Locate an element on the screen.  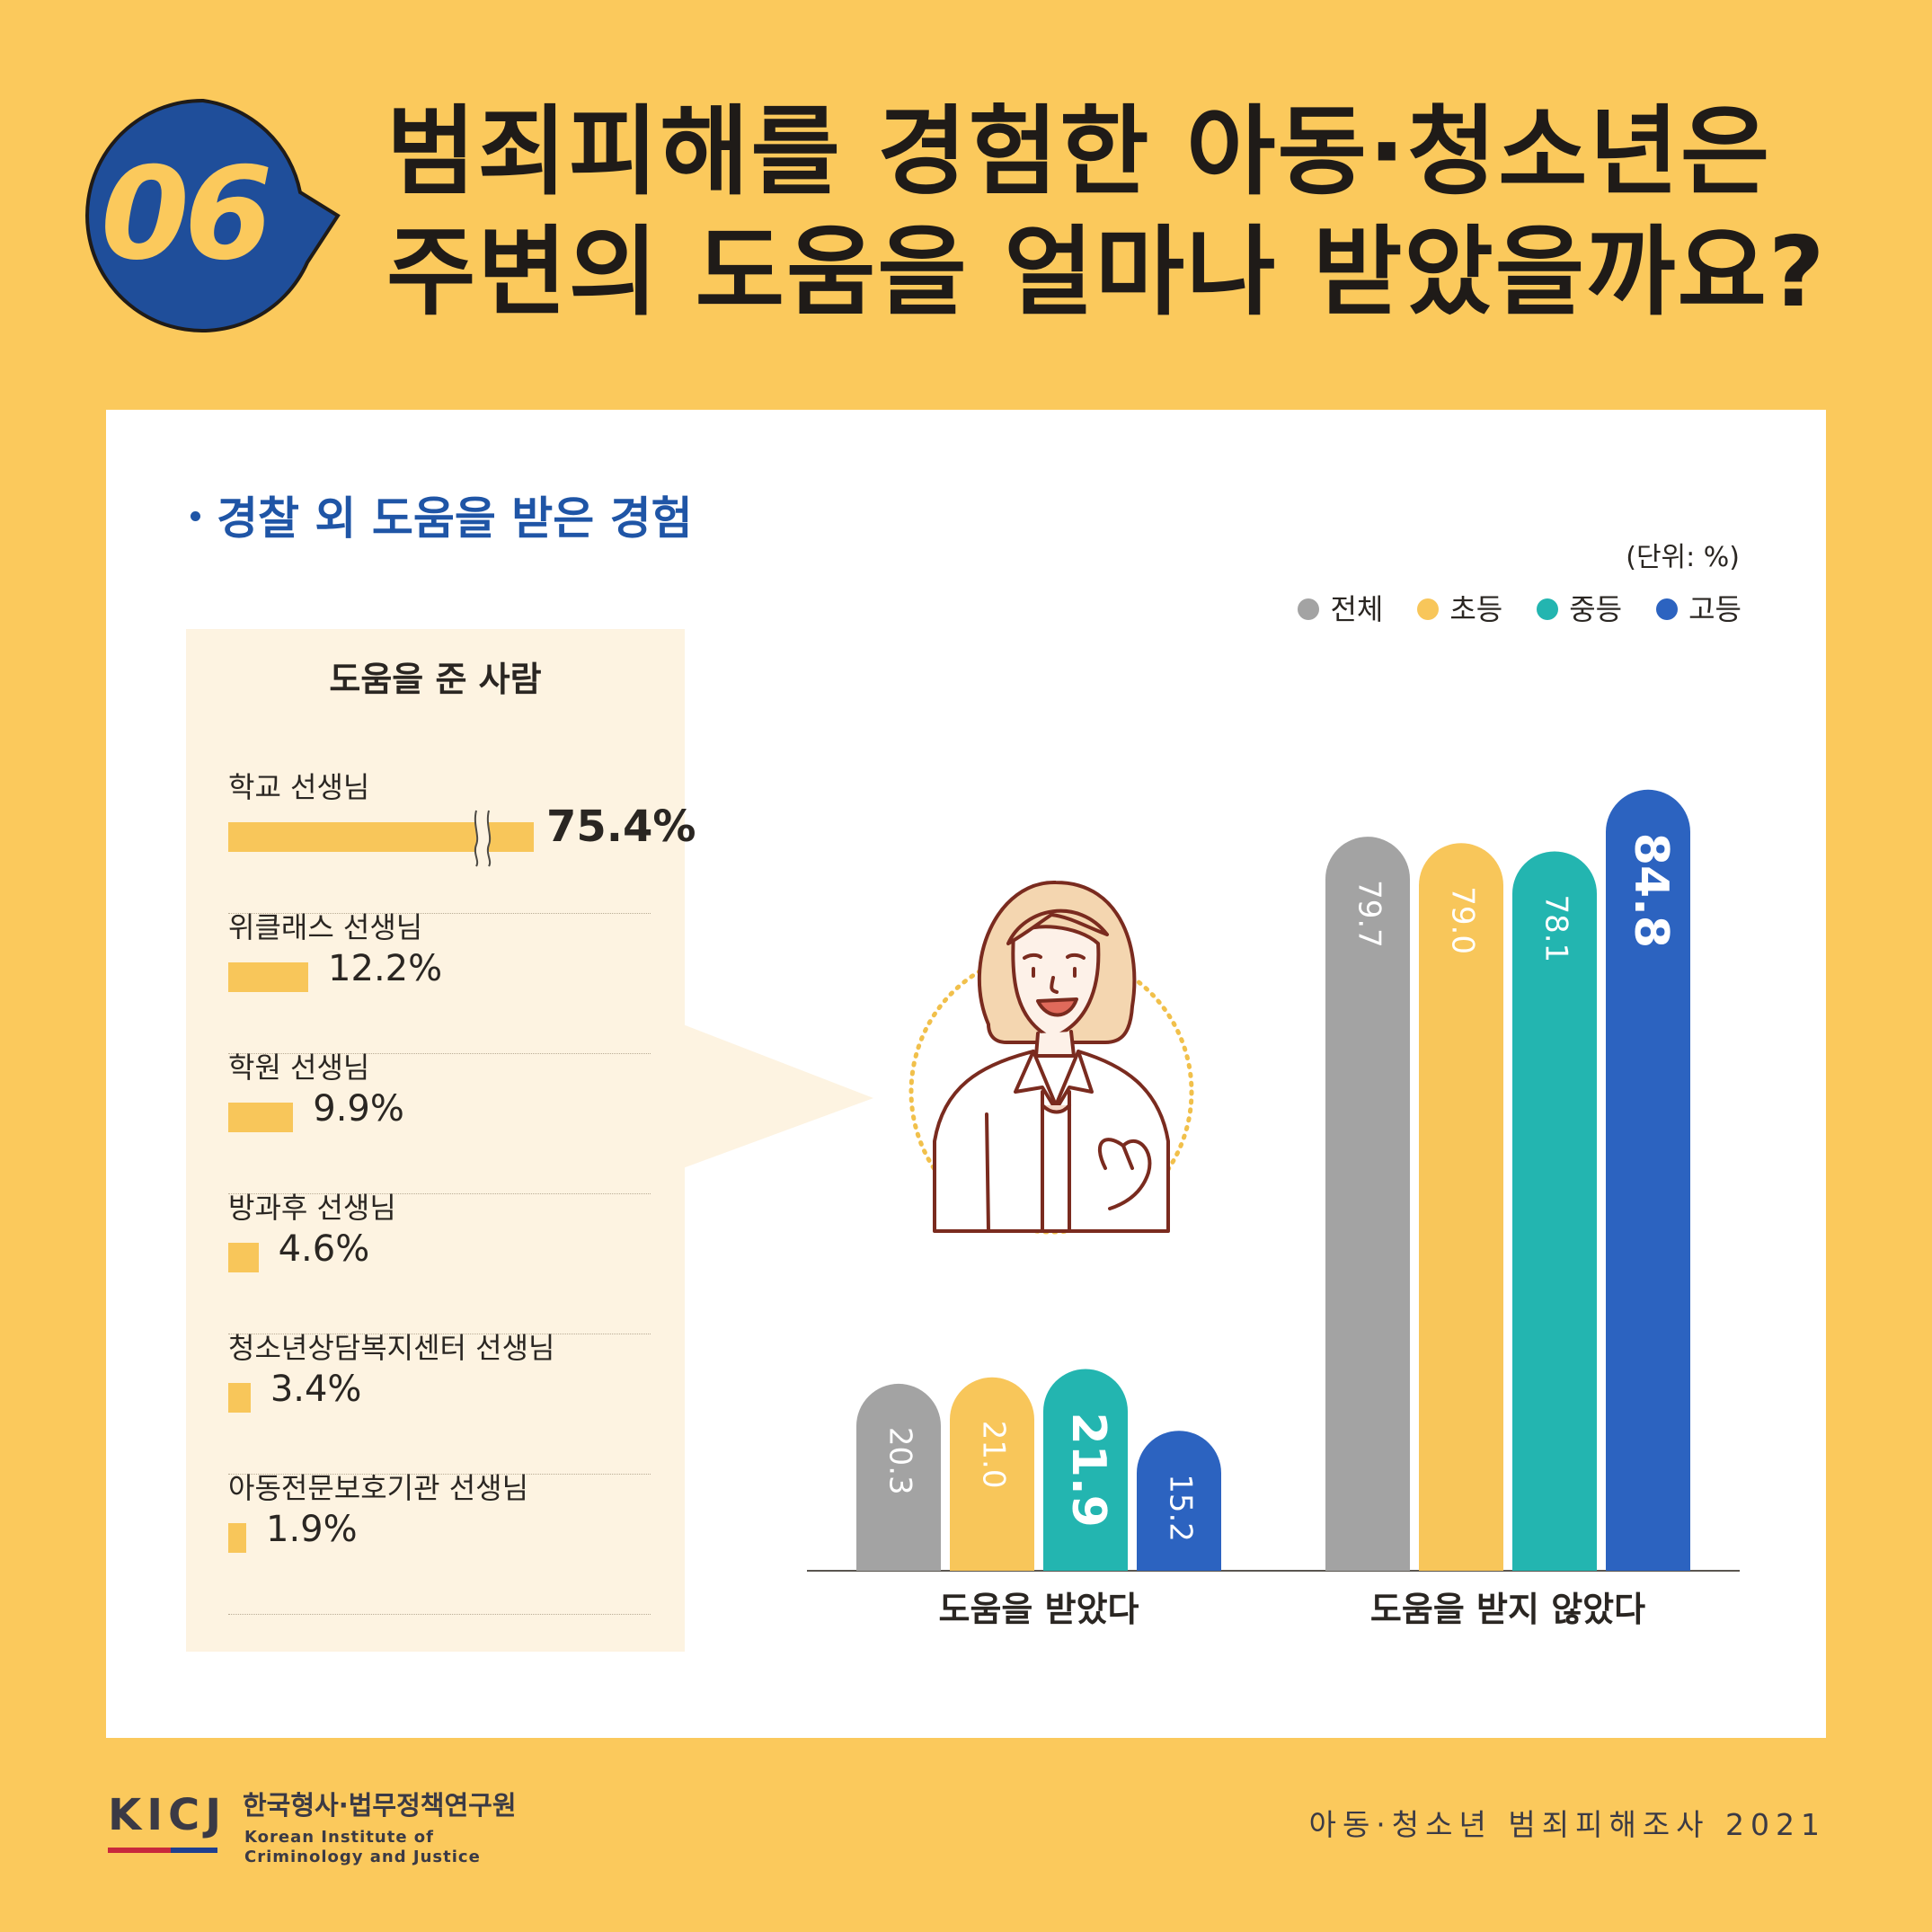
helper-row: 학교 선생님 75.4% is located at coordinates (462, 842).